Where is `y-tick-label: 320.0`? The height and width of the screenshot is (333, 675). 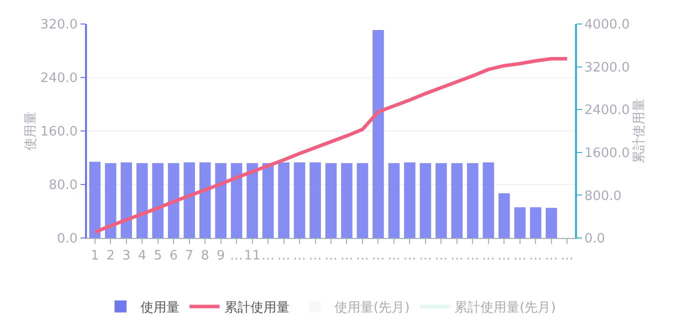
y-tick-label: 320.0 is located at coordinates (59, 25).